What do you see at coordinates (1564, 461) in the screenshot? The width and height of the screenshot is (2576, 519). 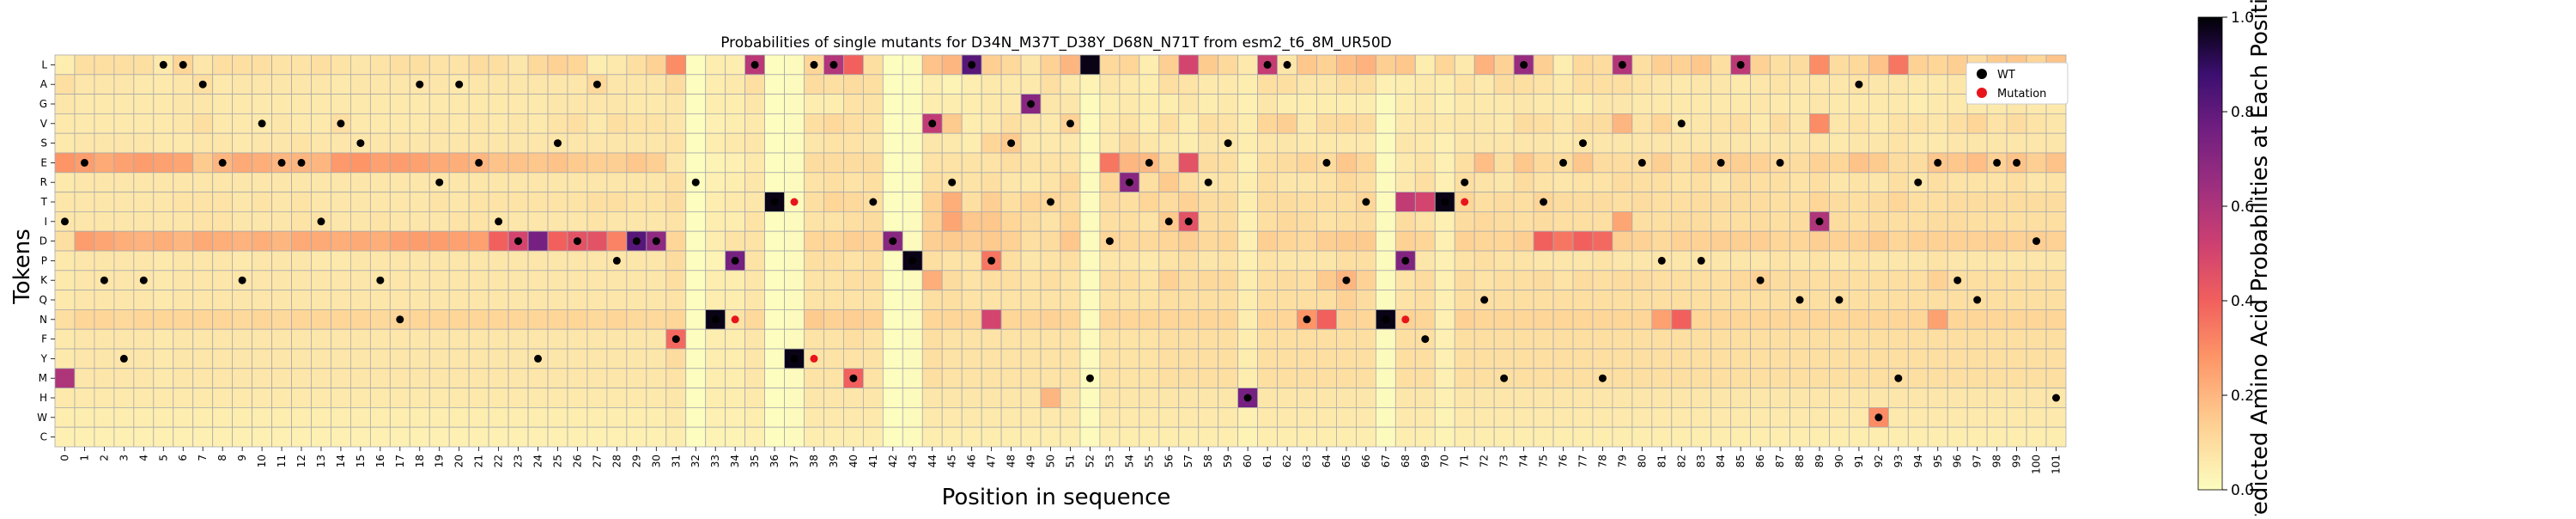 I see `x-tick-label: 76` at bounding box center [1564, 461].